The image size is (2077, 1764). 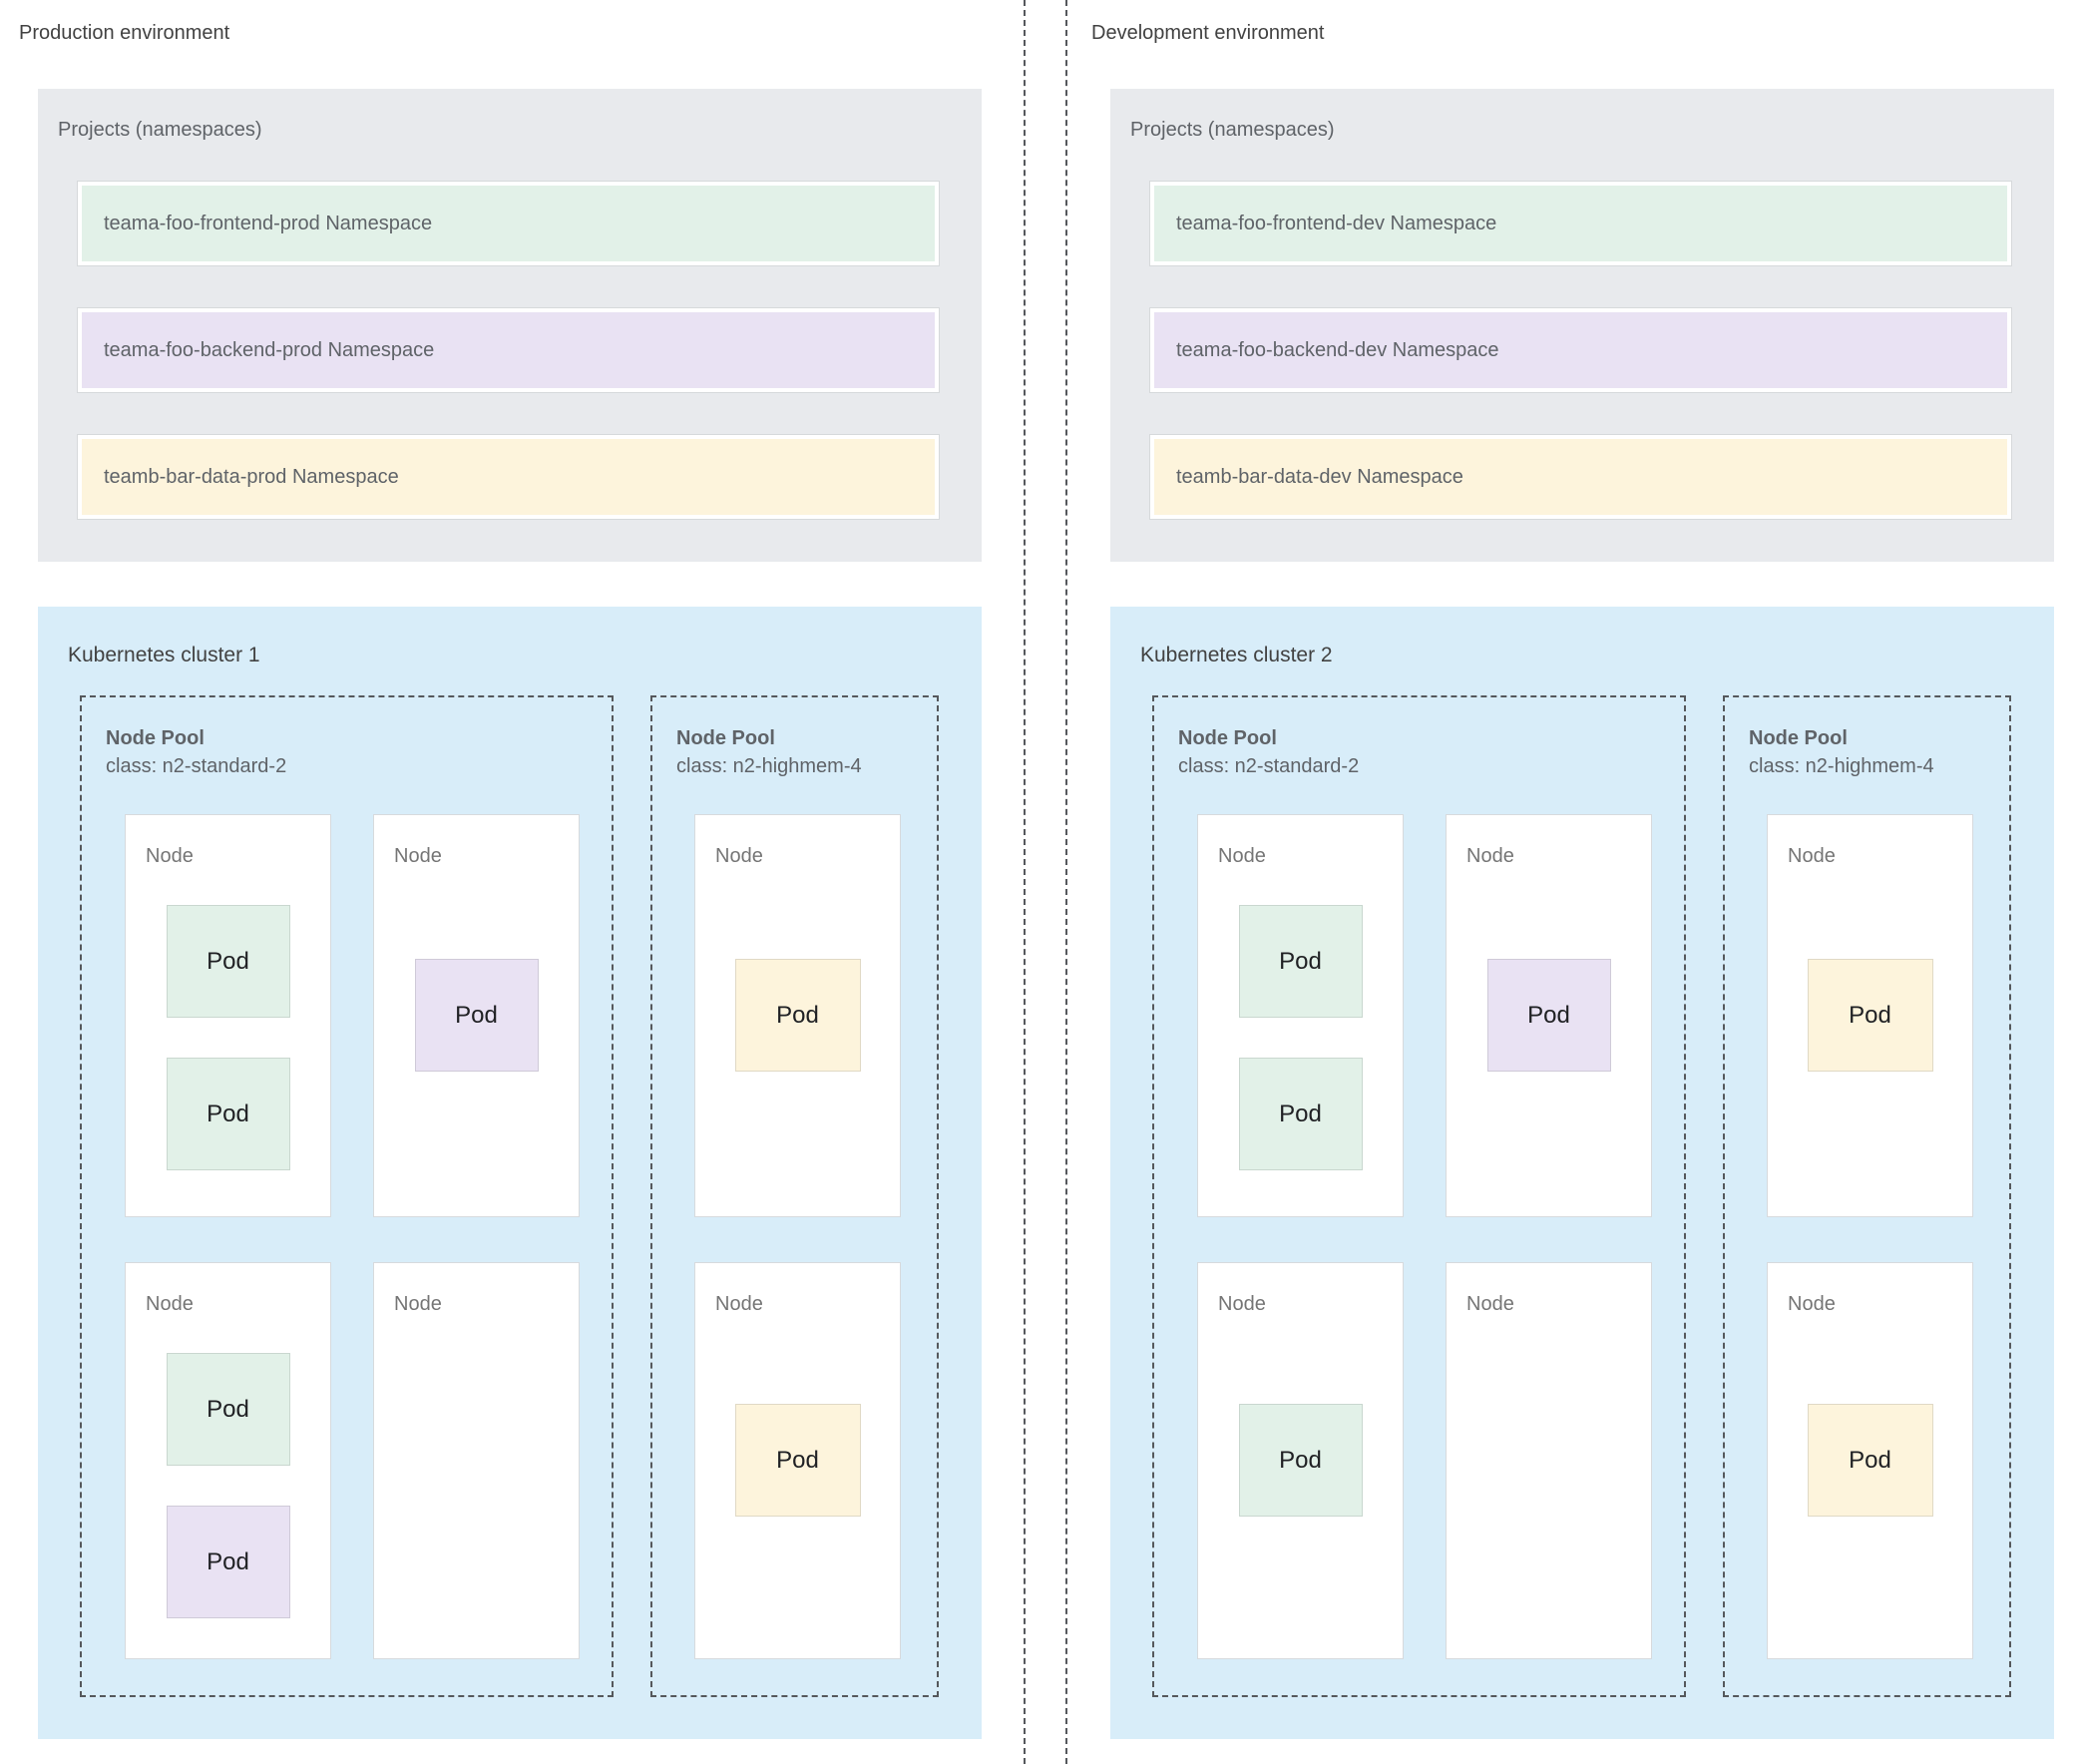 I want to click on namespace-bar-data-prod: teamb-bar-data-prod Namespace, so click(x=509, y=477).